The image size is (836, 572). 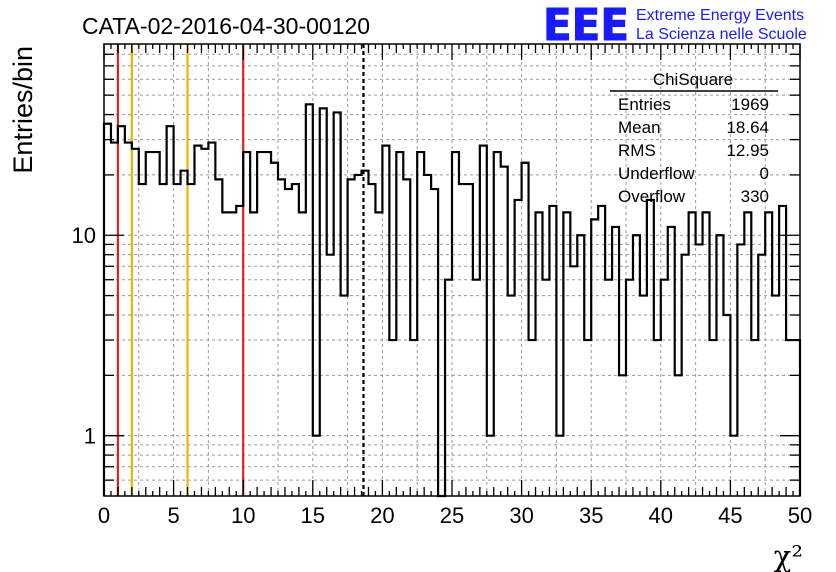 What do you see at coordinates (382, 515) in the screenshot?
I see `x-tick-label: 20` at bounding box center [382, 515].